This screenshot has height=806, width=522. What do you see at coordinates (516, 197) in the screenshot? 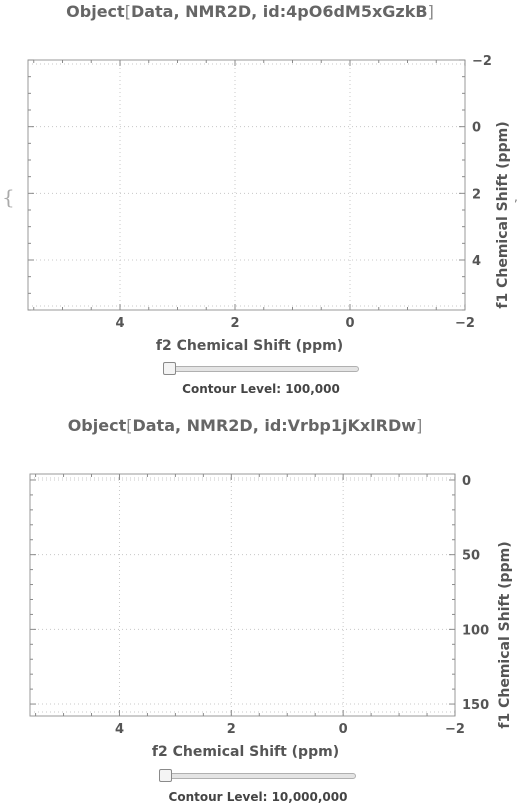
I see `trailing-comma-glyph: ,` at bounding box center [516, 197].